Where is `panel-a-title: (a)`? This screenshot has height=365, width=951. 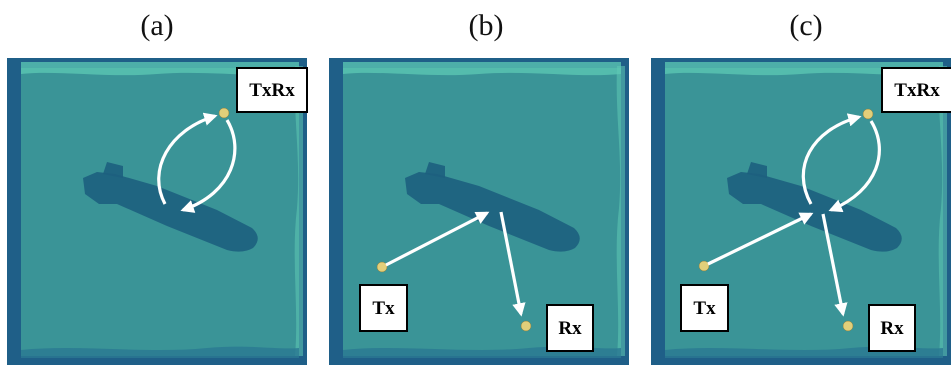 panel-a-title: (a) is located at coordinates (157, 25).